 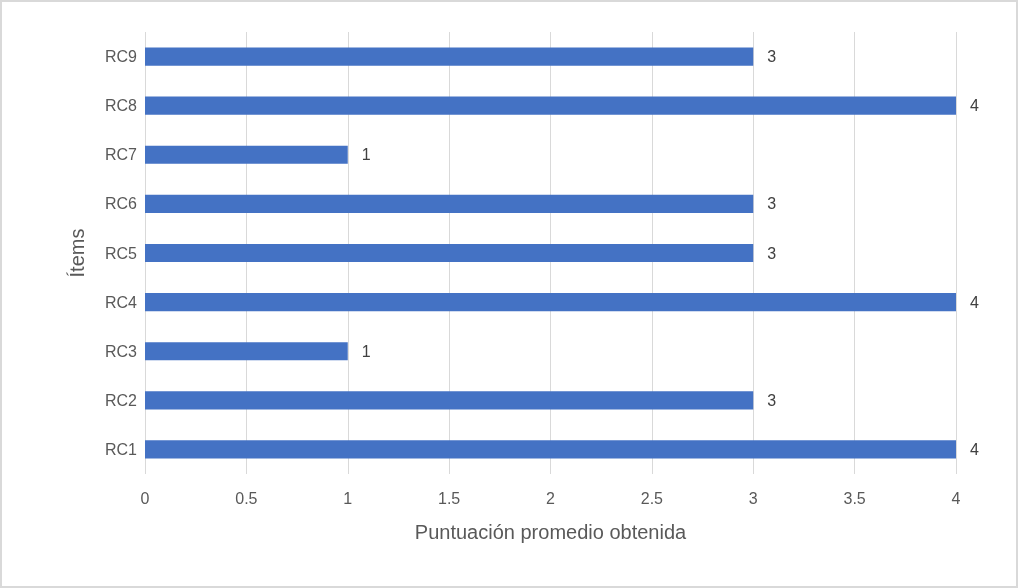 What do you see at coordinates (551, 532) in the screenshot?
I see `x-axis-title: Puntuación promedio obtenida` at bounding box center [551, 532].